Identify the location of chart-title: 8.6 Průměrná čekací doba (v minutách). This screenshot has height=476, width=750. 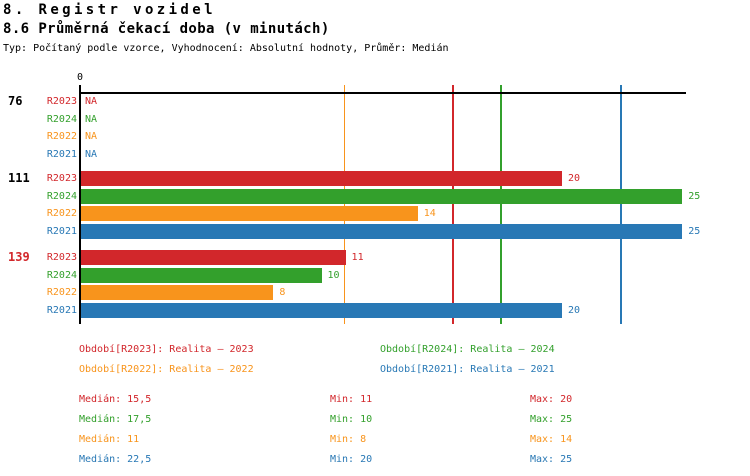
(166, 29).